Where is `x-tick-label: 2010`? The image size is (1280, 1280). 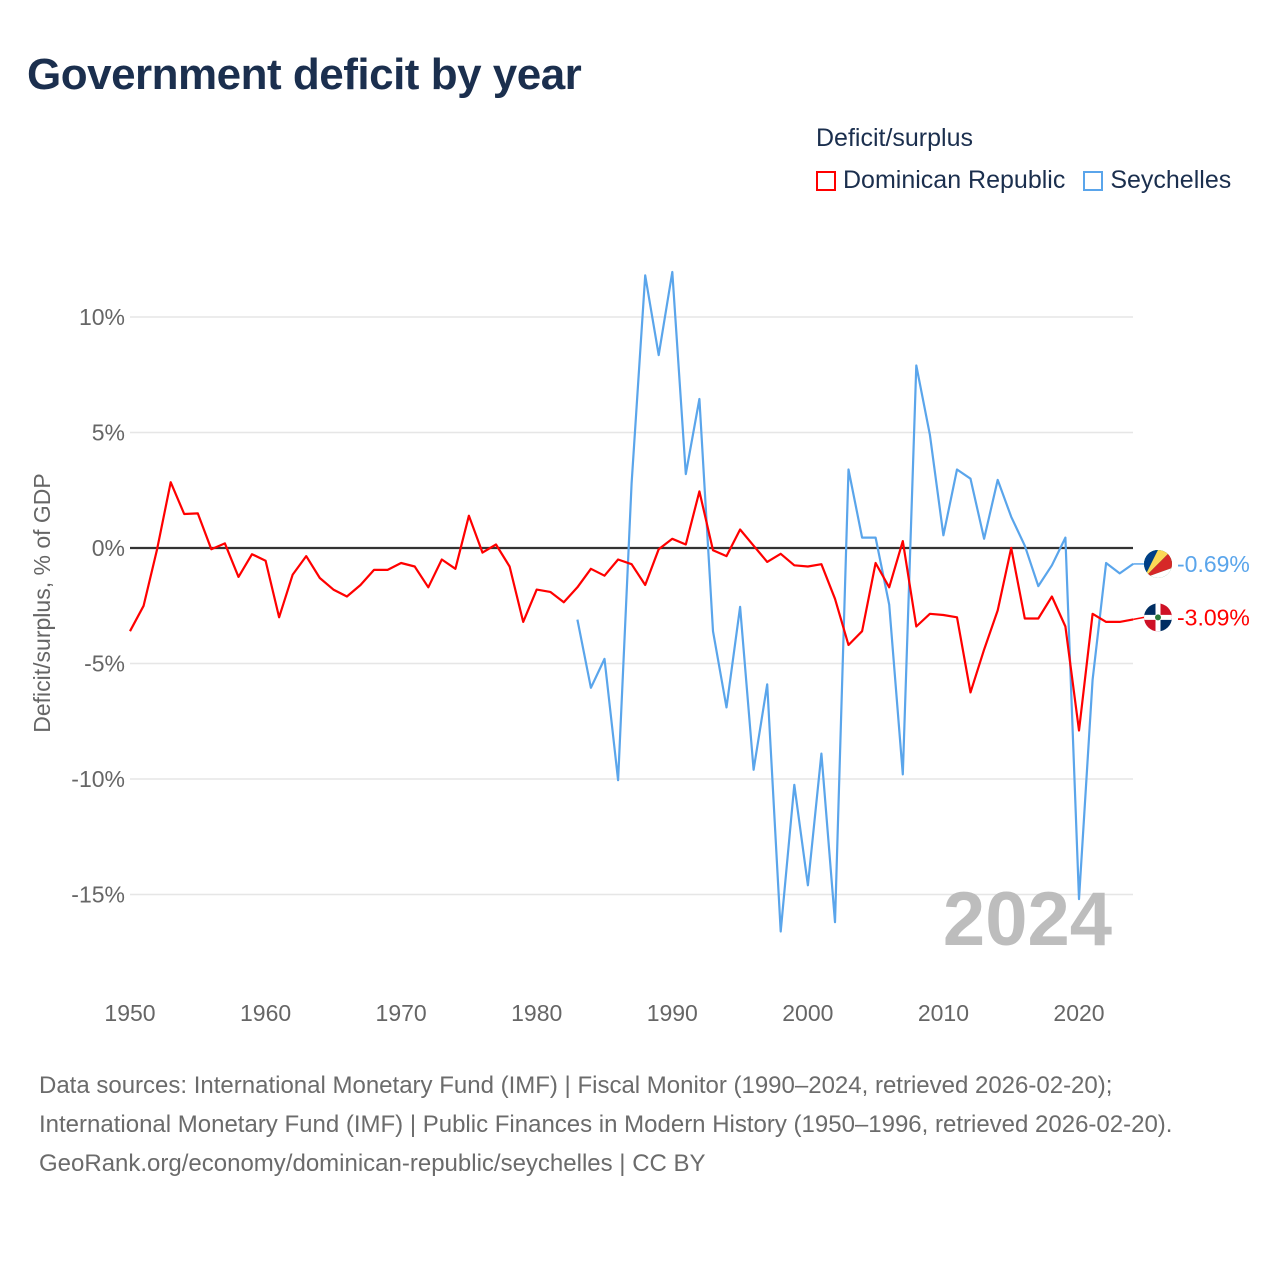
x-tick-label: 2010 is located at coordinates (943, 1013).